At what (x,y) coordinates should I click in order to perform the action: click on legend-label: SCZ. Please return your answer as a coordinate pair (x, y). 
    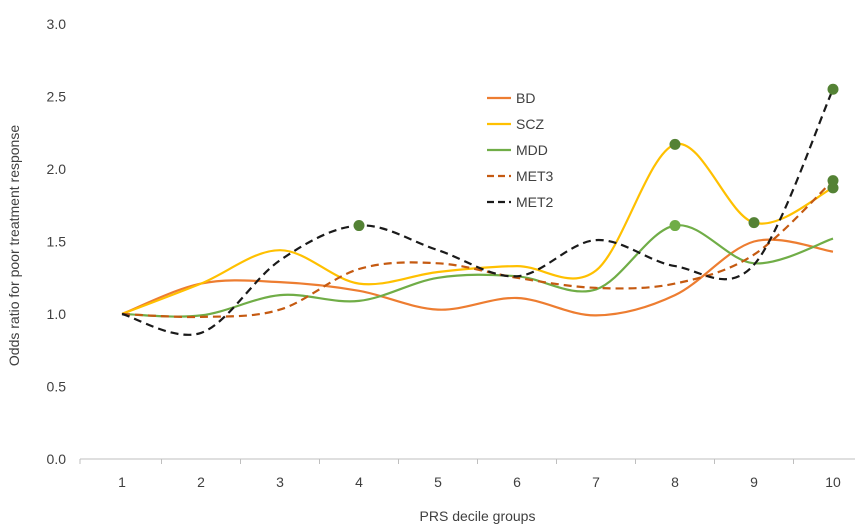
    Looking at the image, I should click on (530, 124).